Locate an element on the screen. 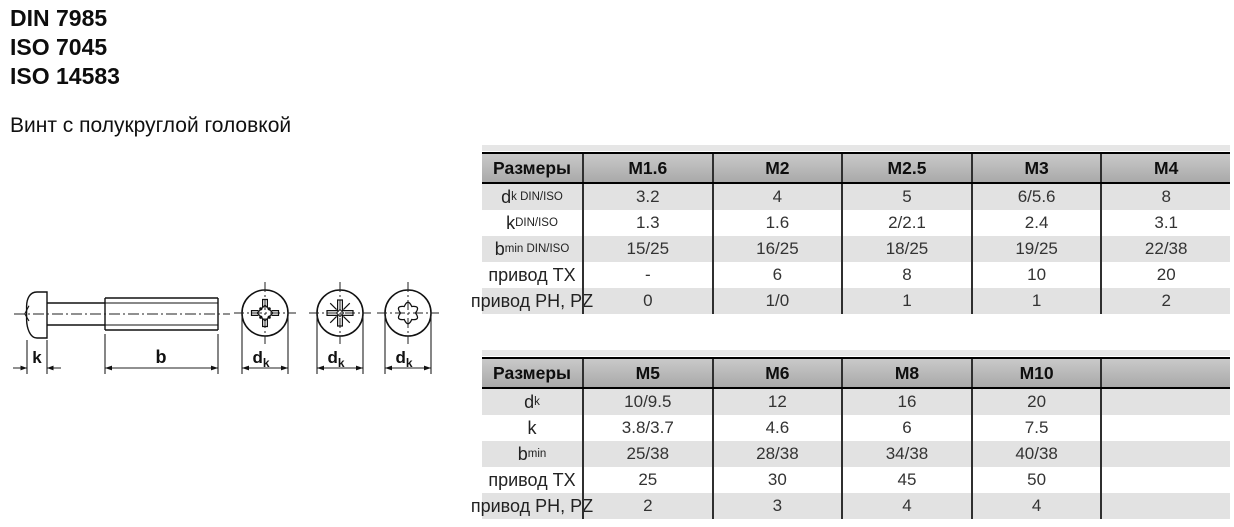  cell-value: - is located at coordinates (647, 275).